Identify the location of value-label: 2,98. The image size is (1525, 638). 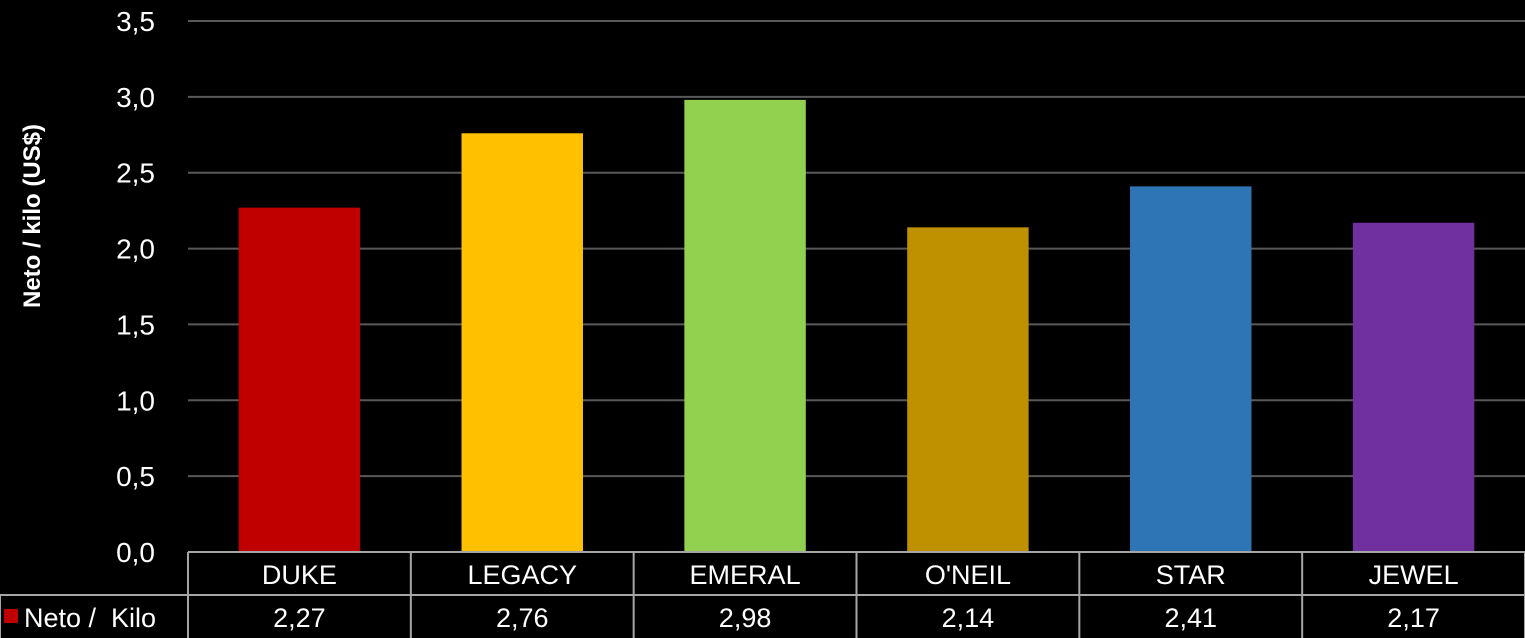
(745, 618).